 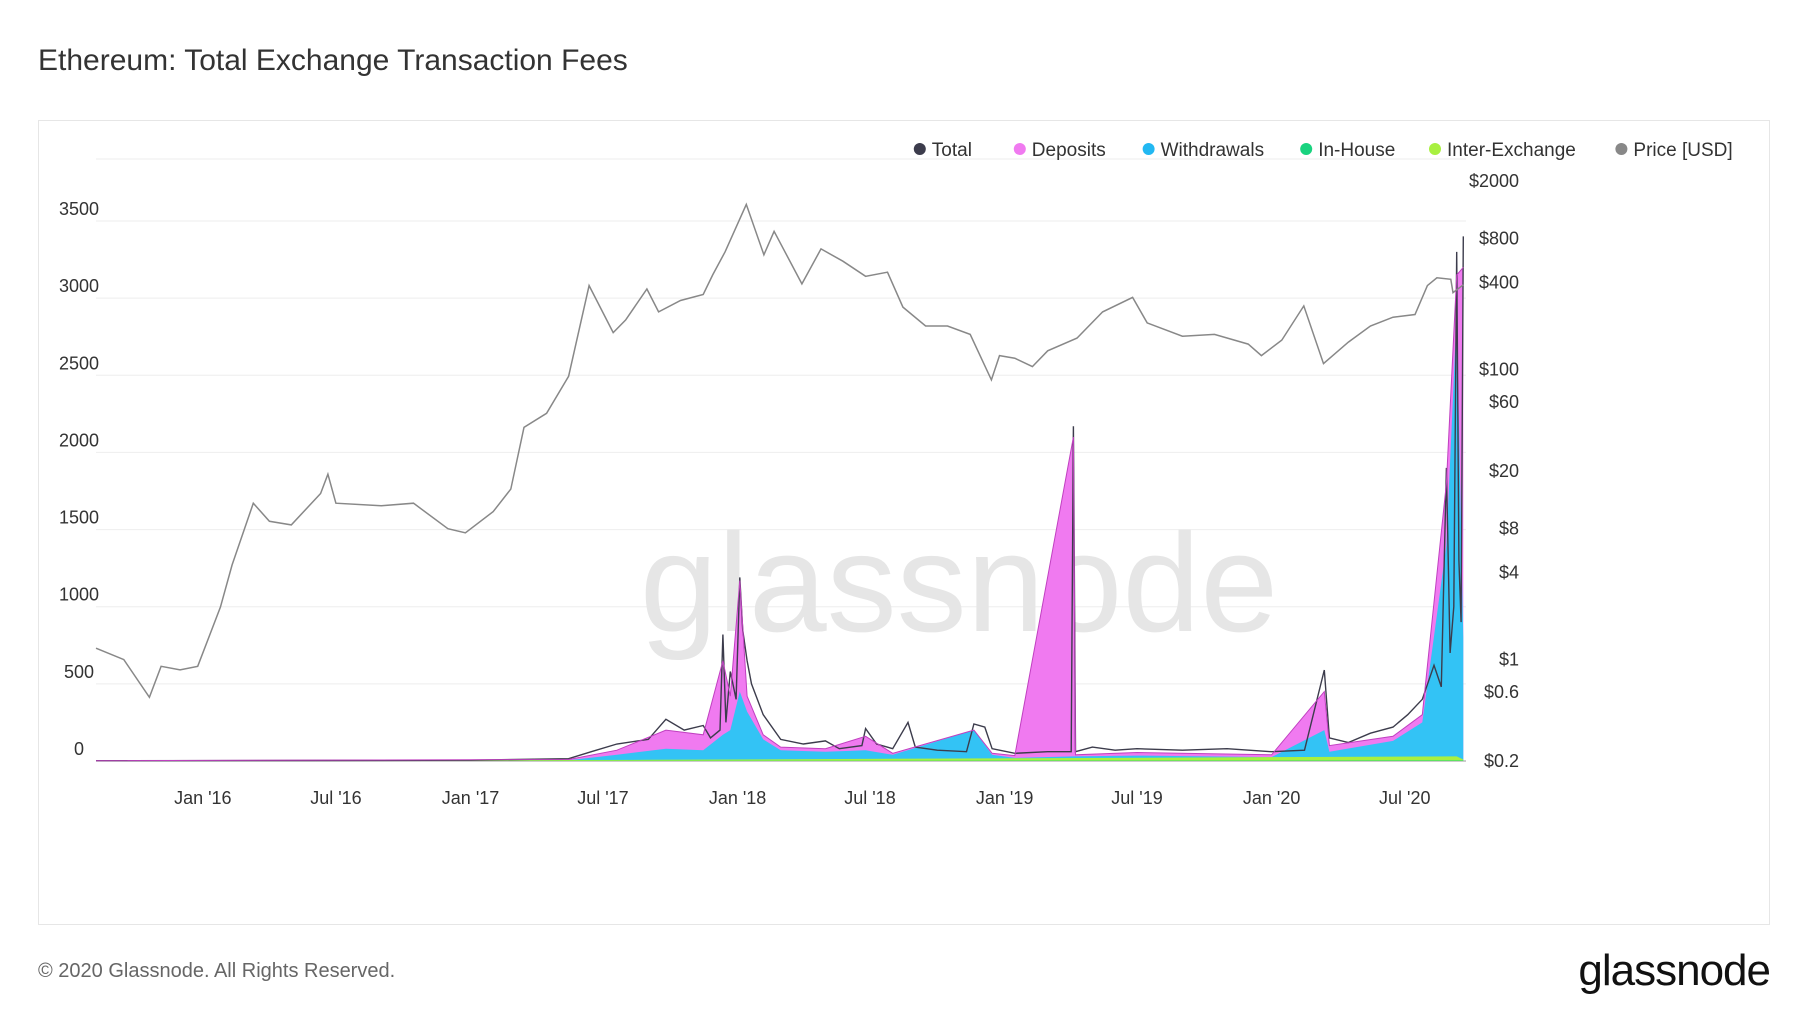 What do you see at coordinates (1212, 150) in the screenshot?
I see `legend-label: Withdrawals` at bounding box center [1212, 150].